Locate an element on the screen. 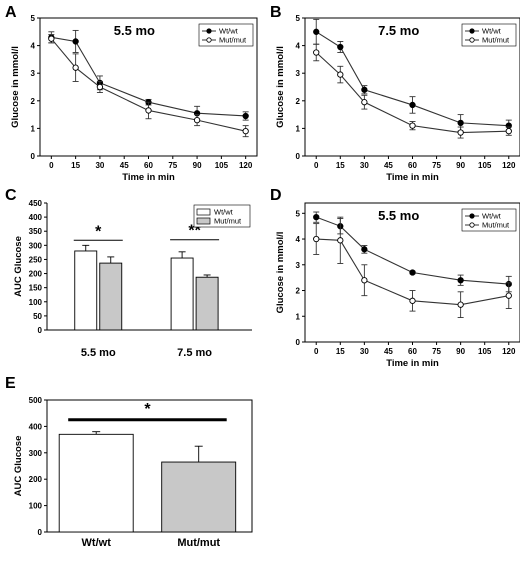 The width and height of the screenshot is (520, 565). panel-a-y-tick-label: 4 is located at coordinates (33, 46).